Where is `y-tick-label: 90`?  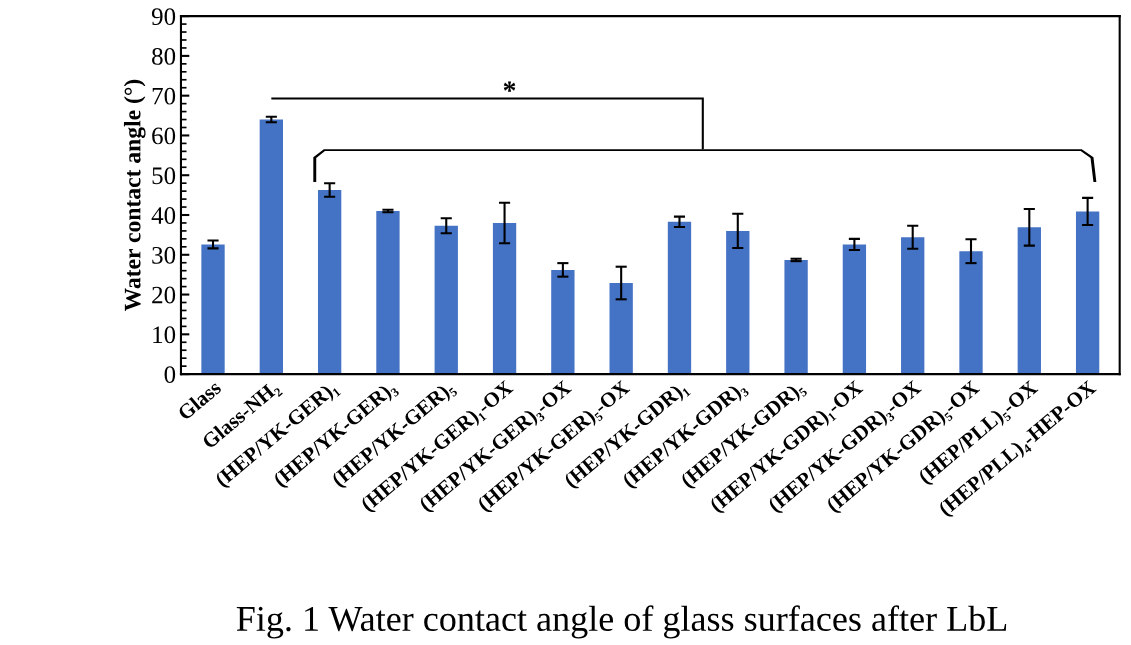
y-tick-label: 90 is located at coordinates (163, 17).